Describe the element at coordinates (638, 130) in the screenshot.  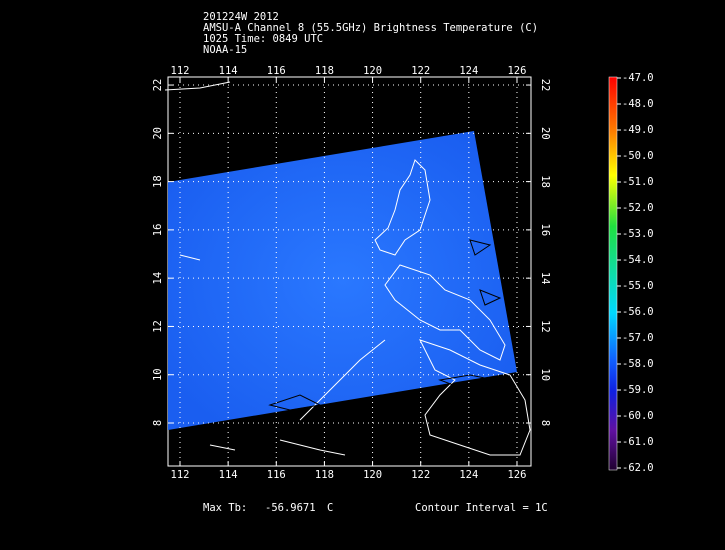
I see `colorbar-label: -49.0` at that location.